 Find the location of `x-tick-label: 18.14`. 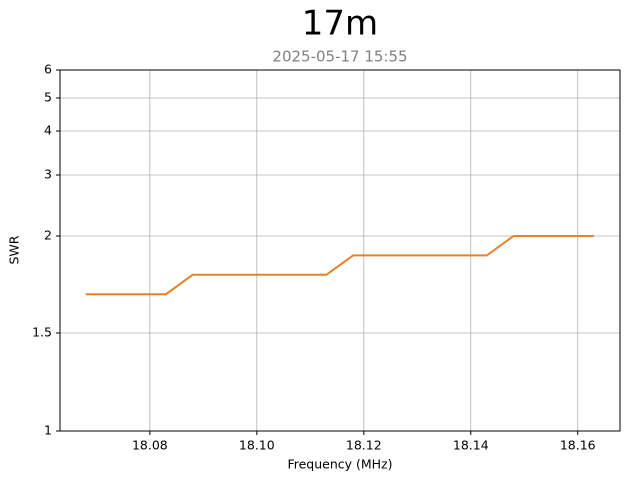

x-tick-label: 18.14 is located at coordinates (471, 445).